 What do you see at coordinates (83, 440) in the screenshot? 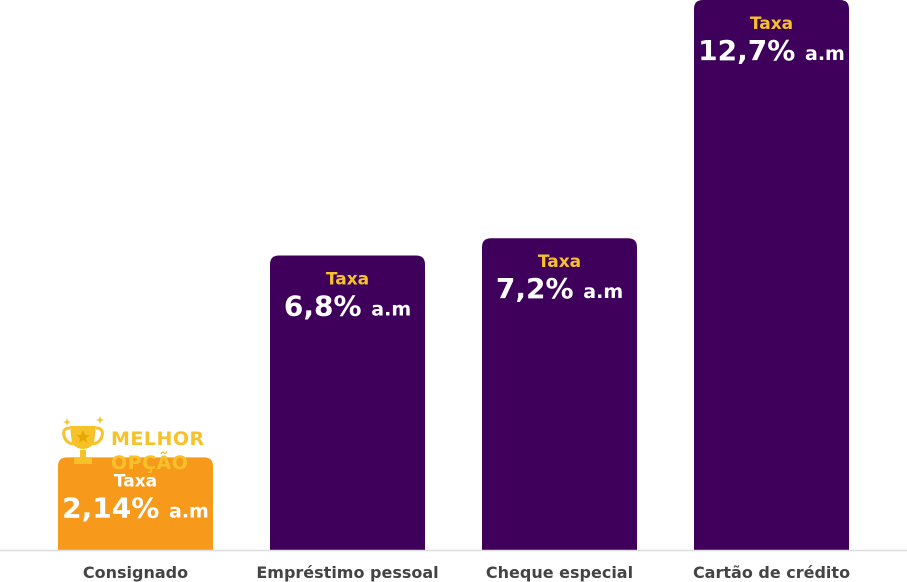
I see `trophy-icon` at bounding box center [83, 440].